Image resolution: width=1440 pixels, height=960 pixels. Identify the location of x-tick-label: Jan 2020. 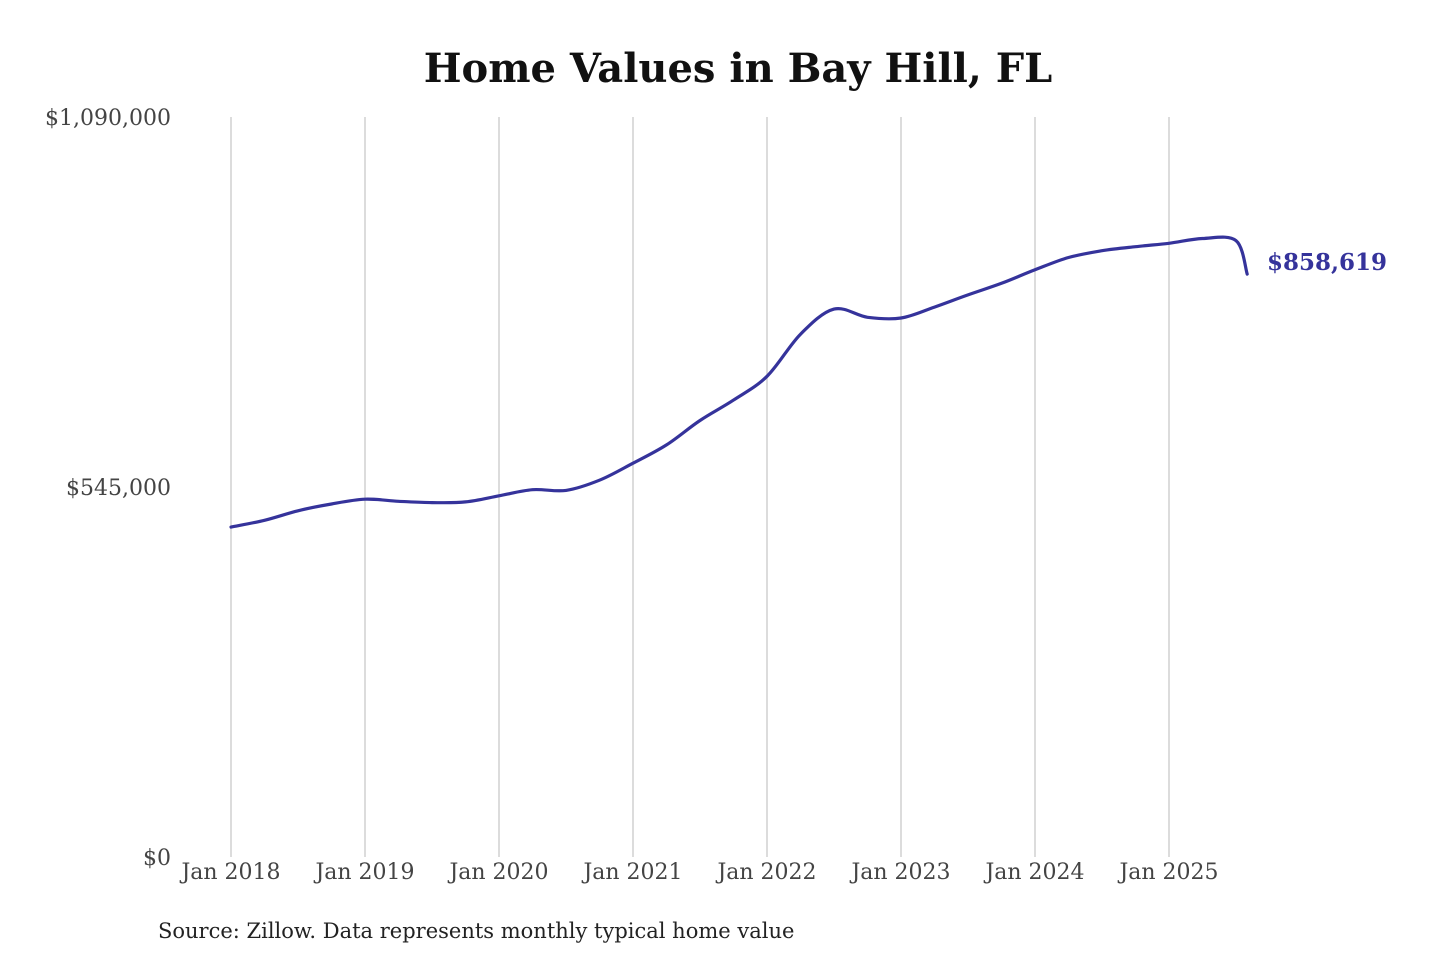
(497, 872).